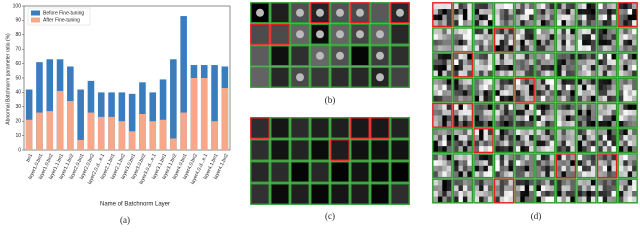  Describe the element at coordinates (8, 79) in the screenshot. I see `y-axis-label: Abnormal Batchnorm parameter ratio (%)` at that location.